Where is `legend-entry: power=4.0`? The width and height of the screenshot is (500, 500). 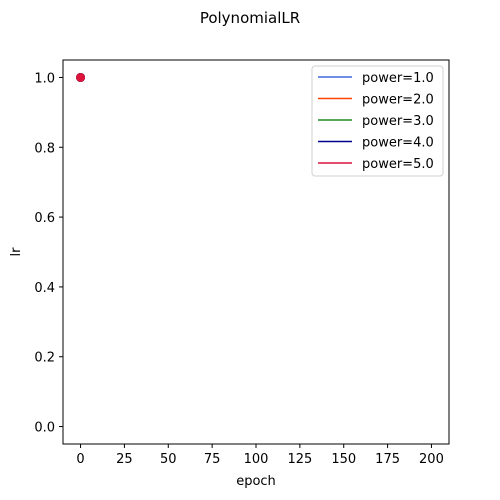 legend-entry: power=4.0 is located at coordinates (398, 143).